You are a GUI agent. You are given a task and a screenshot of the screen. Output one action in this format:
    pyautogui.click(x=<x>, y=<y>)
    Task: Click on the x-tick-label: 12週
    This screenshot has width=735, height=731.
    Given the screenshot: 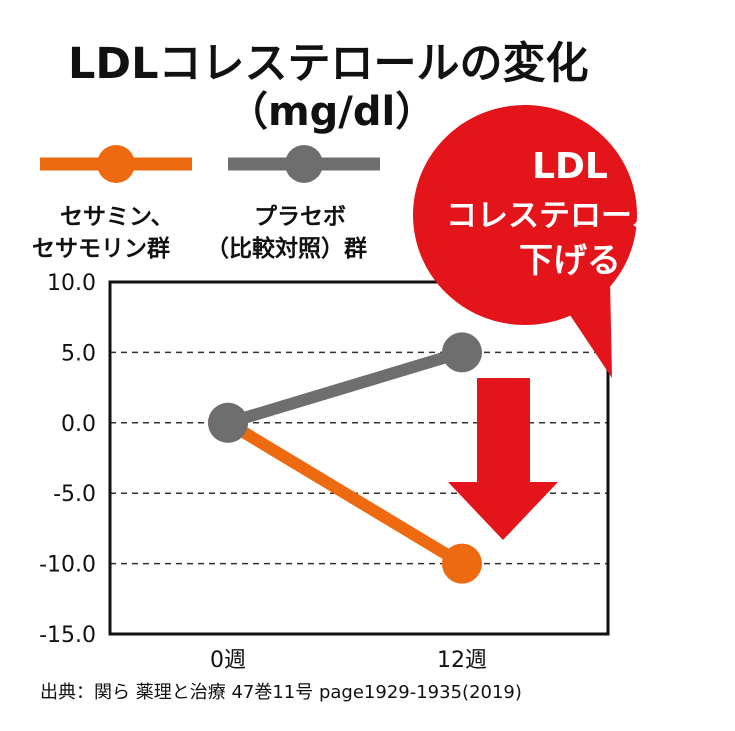 What is the action you would take?
    pyautogui.click(x=462, y=660)
    